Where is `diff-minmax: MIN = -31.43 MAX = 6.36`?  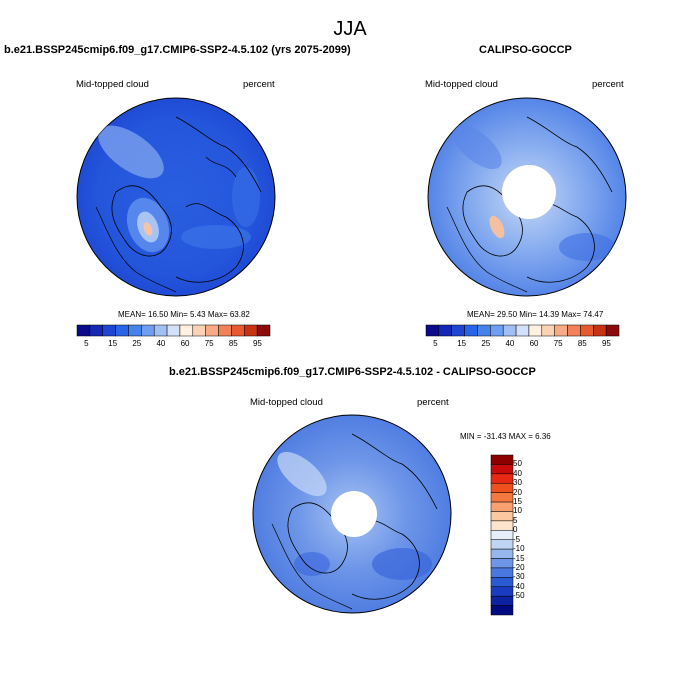
diff-minmax: MIN = -31.43 MAX = 6.36 is located at coordinates (505, 436).